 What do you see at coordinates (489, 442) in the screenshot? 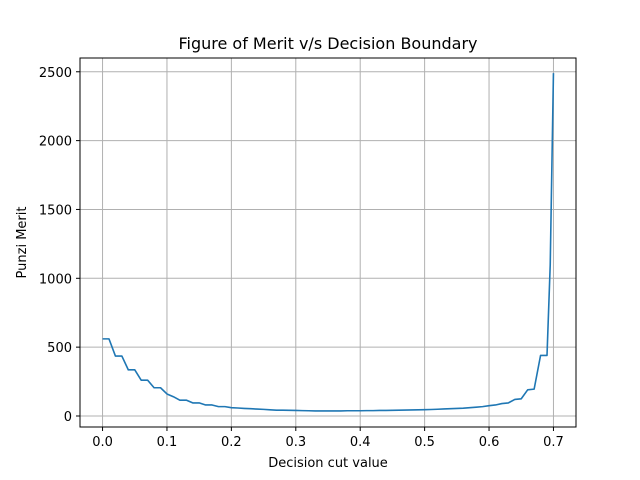
I see `x-tick-label: 0.6` at bounding box center [489, 442].